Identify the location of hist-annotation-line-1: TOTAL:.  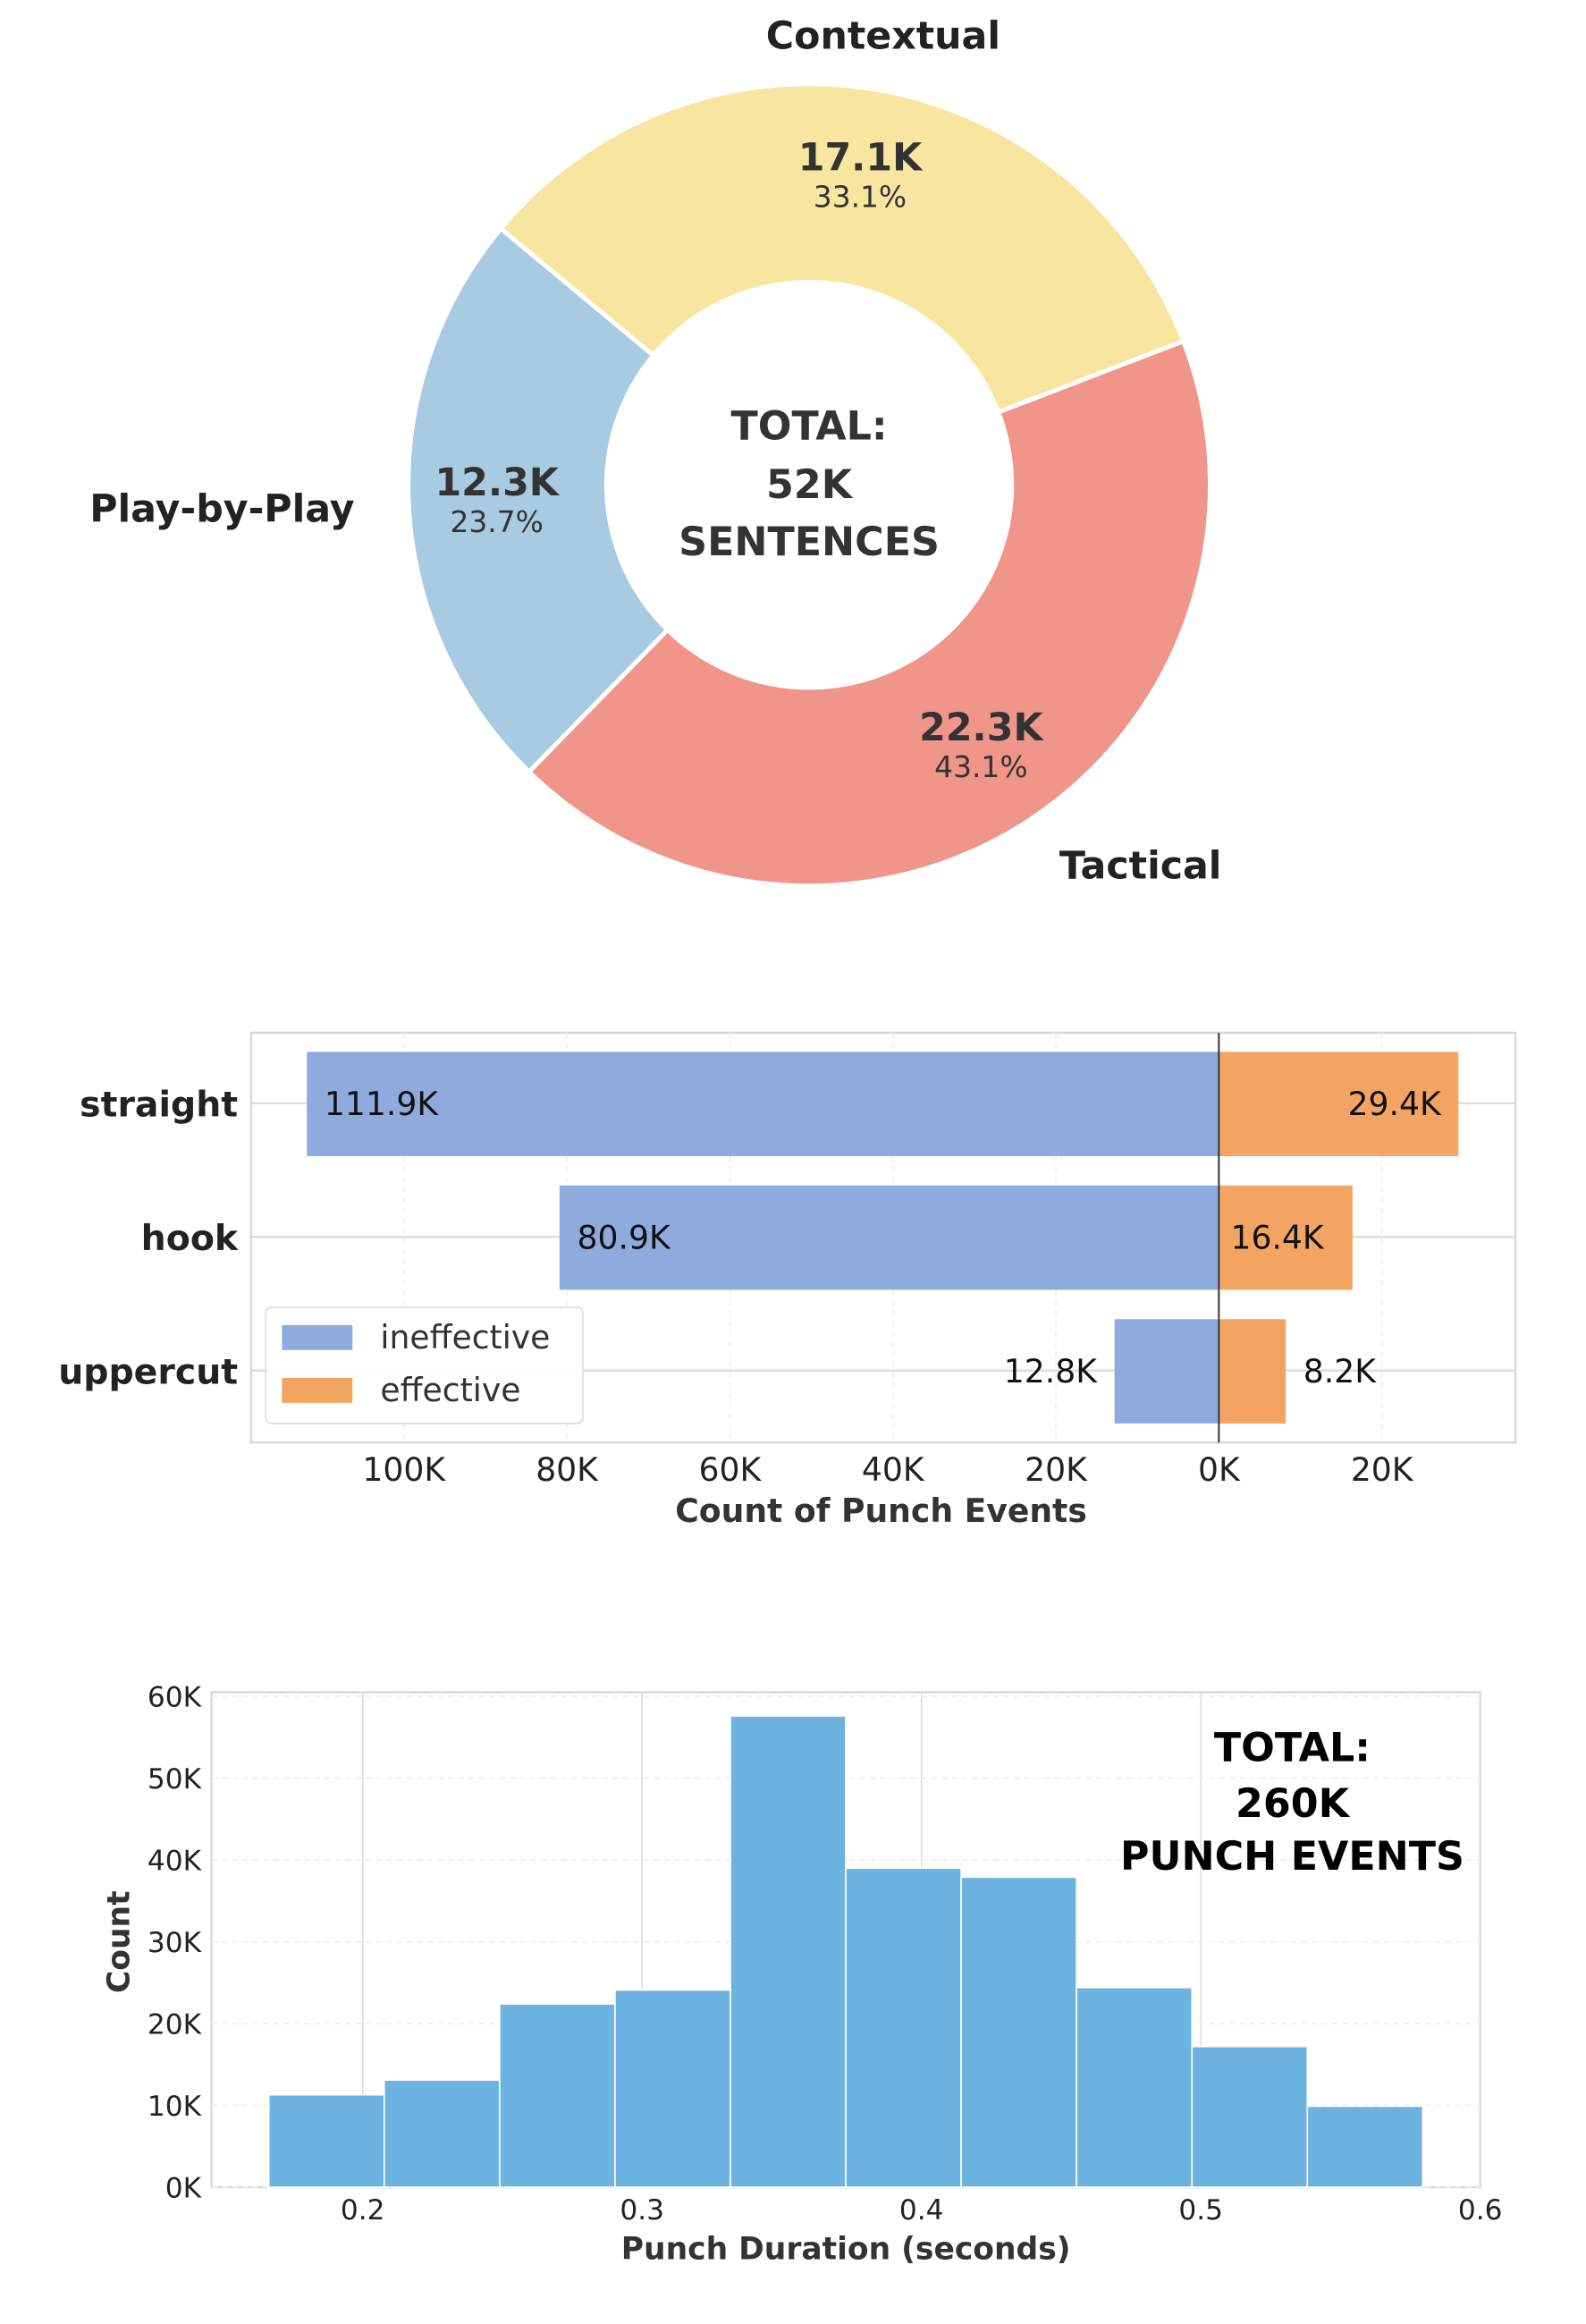
(1292, 1748).